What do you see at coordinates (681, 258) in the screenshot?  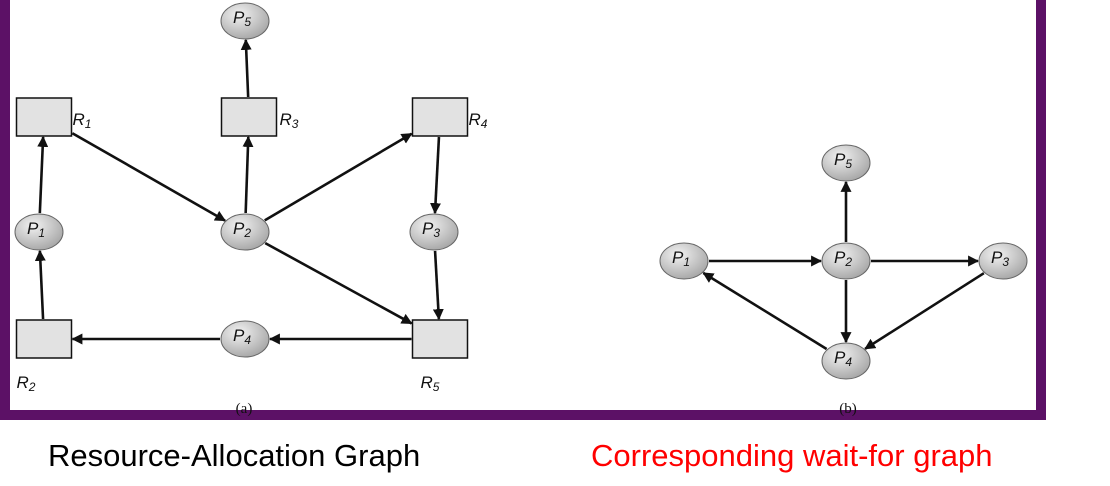 I see `b-process-label-p1: P1` at bounding box center [681, 258].